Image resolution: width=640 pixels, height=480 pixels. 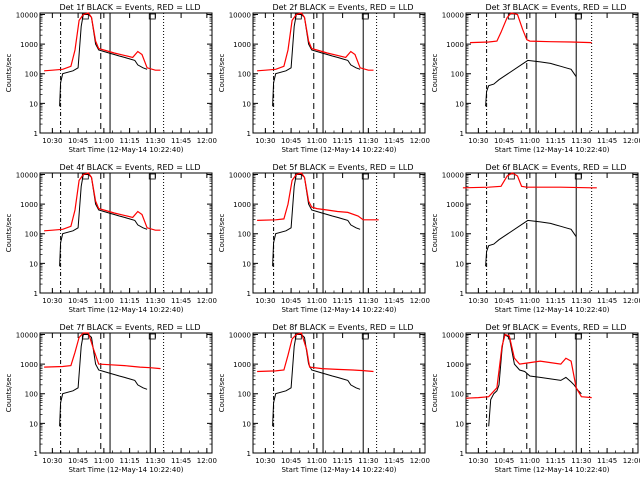 I want to click on panel-title: Det 4f BLACK = Events, RED = LLD, so click(x=129, y=167).